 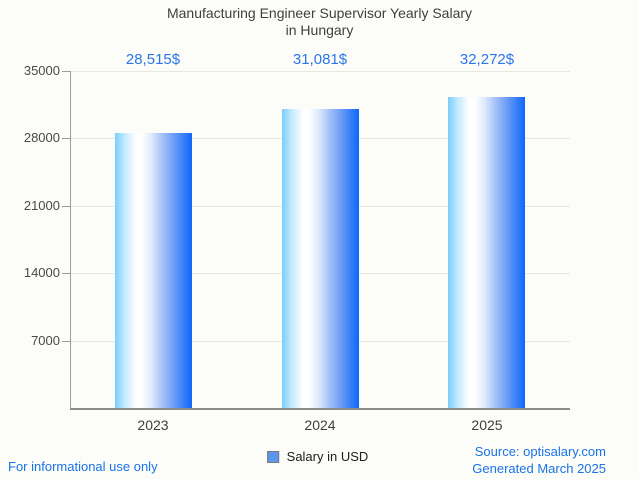 I want to click on legend-swatch-icon, so click(x=272, y=456).